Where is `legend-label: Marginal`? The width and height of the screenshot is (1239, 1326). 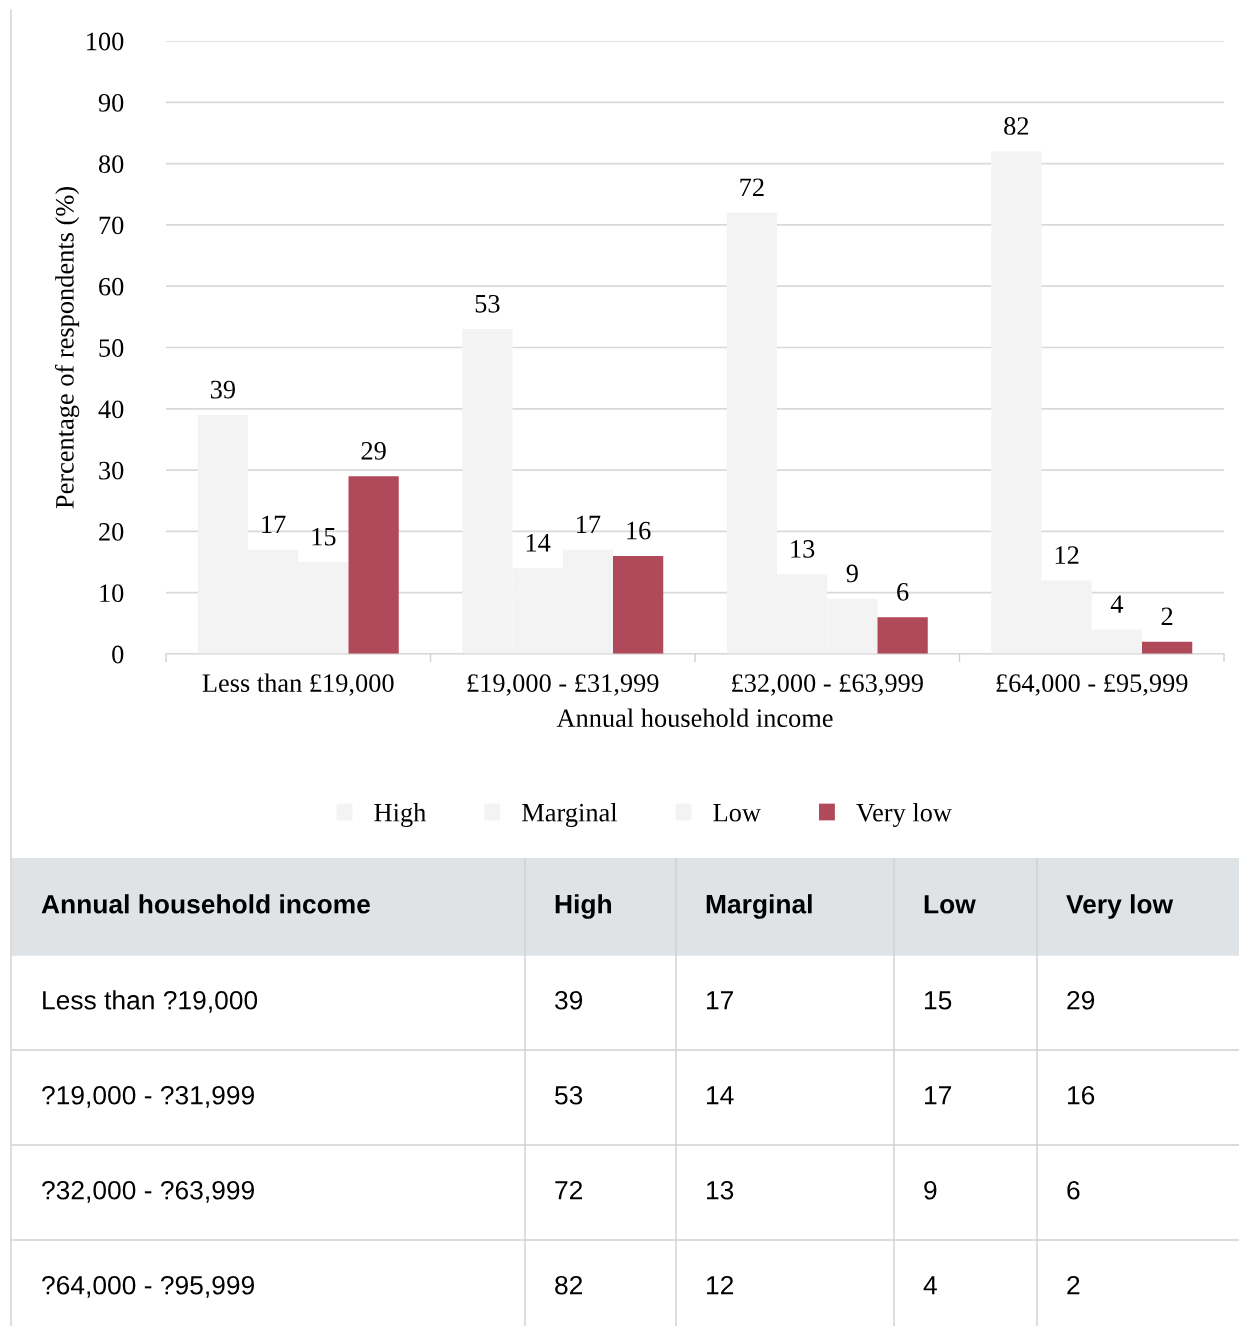 legend-label: Marginal is located at coordinates (570, 815).